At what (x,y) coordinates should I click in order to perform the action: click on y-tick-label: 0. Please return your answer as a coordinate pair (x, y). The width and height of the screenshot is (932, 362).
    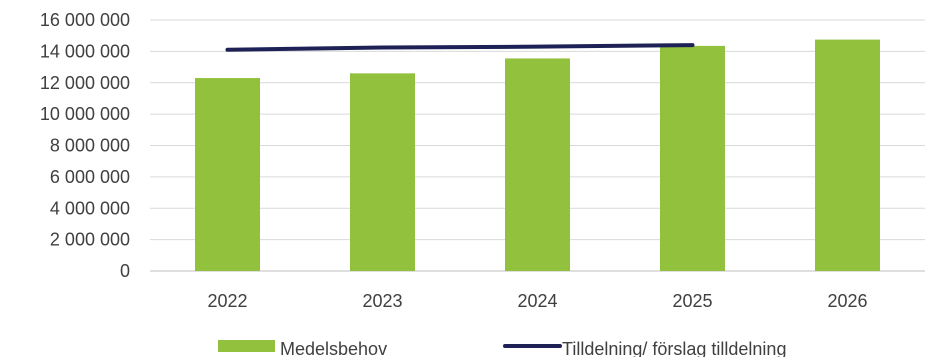
    Looking at the image, I should click on (125, 271).